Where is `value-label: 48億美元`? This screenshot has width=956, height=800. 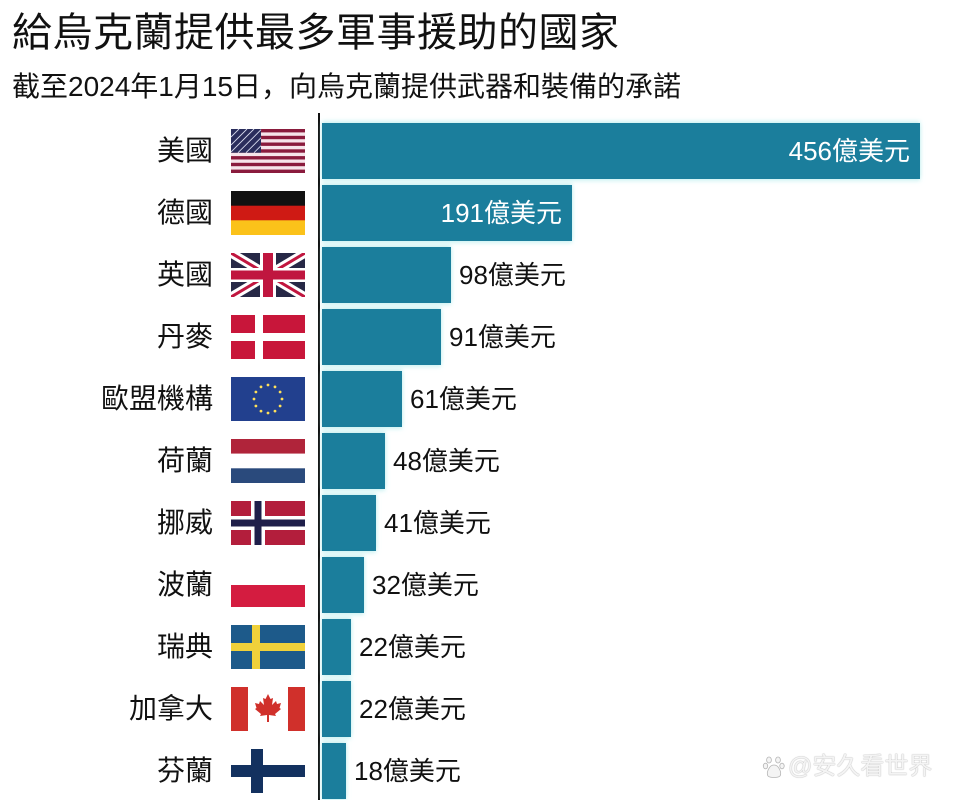 value-label: 48億美元 is located at coordinates (446, 461).